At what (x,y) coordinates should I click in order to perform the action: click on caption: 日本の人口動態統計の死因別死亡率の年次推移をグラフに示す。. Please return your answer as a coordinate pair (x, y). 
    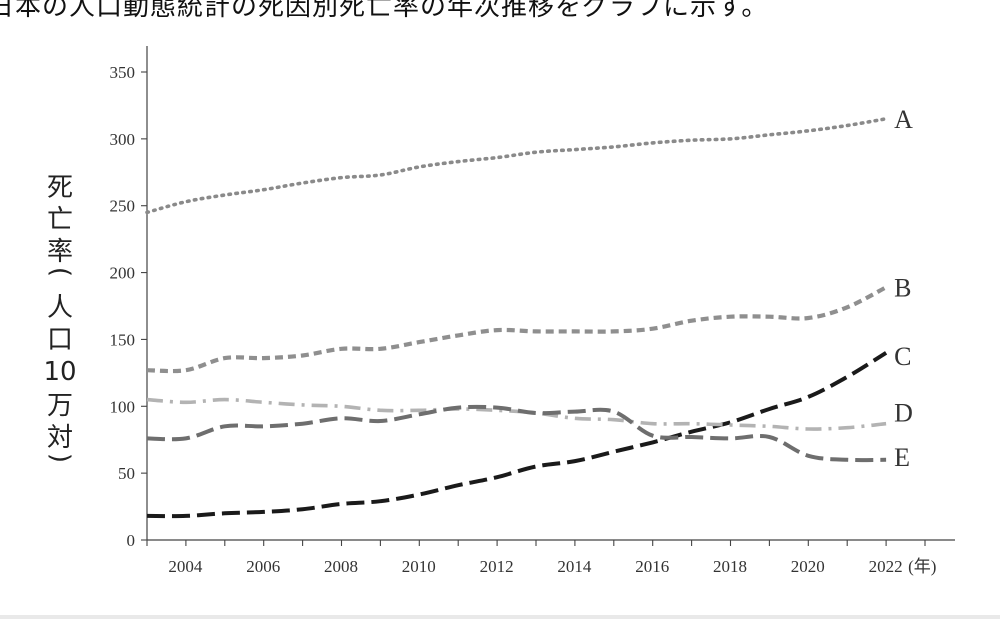
    Looking at the image, I should click on (384, 11).